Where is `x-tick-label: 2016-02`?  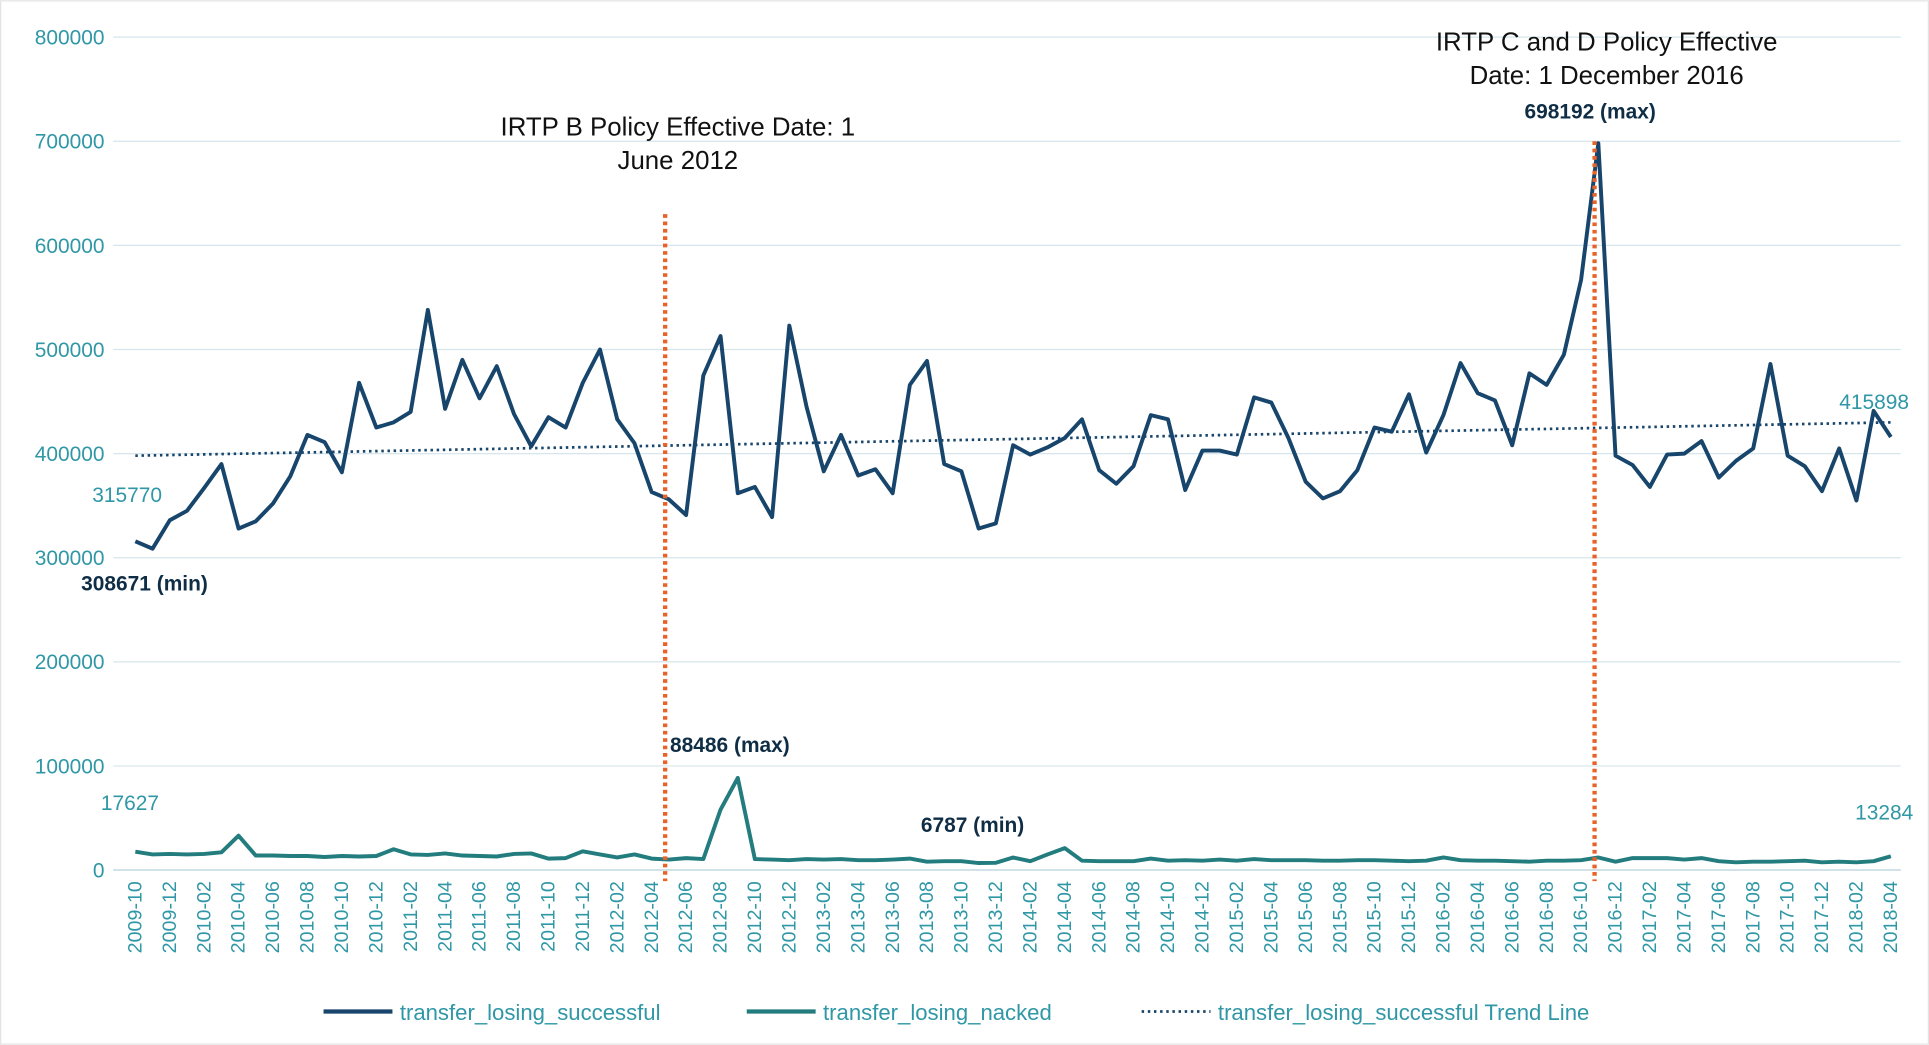 x-tick-label: 2016-02 is located at coordinates (1444, 917).